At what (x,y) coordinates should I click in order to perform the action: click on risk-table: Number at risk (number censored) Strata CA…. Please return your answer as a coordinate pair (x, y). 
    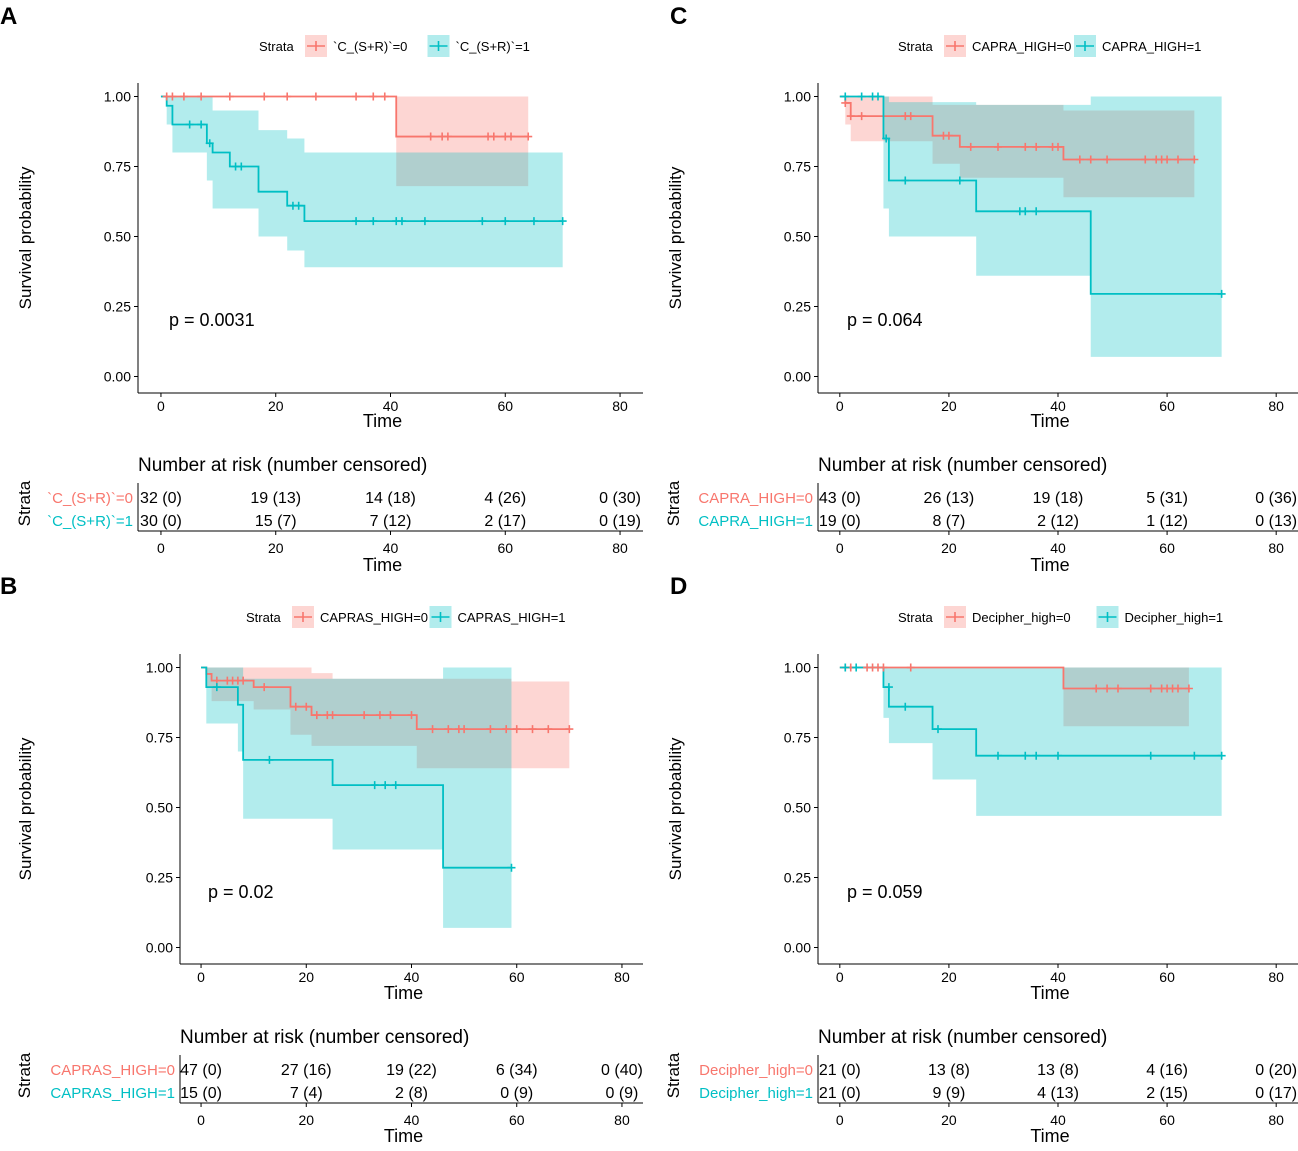
    Looking at the image, I should click on (329, 1086).